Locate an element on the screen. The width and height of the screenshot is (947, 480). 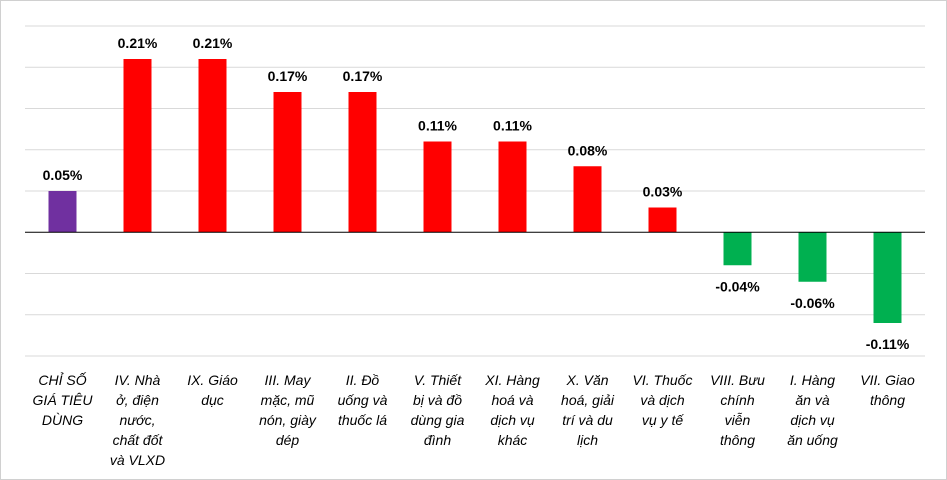
category-label-line: ăn và is located at coordinates (812, 400).